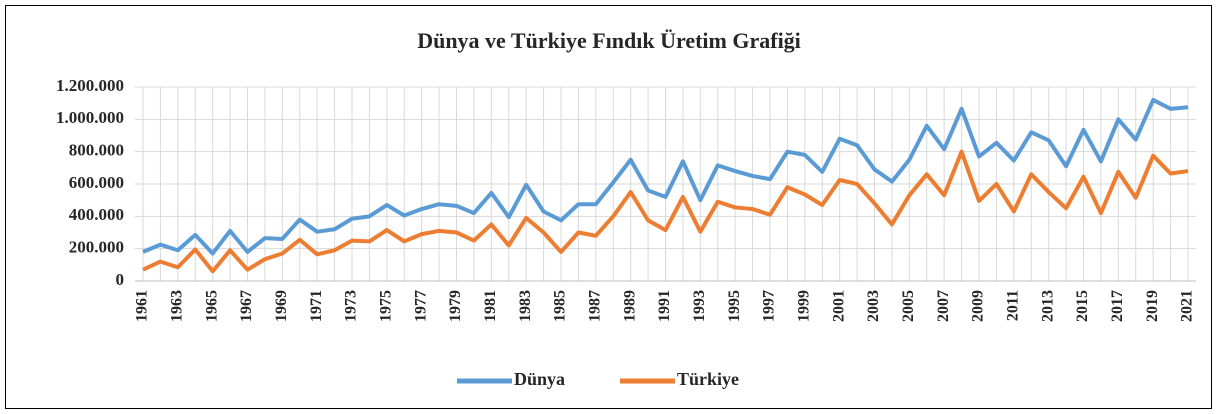 The image size is (1217, 414). What do you see at coordinates (699, 306) in the screenshot?
I see `x-tick-label: 1993` at bounding box center [699, 306].